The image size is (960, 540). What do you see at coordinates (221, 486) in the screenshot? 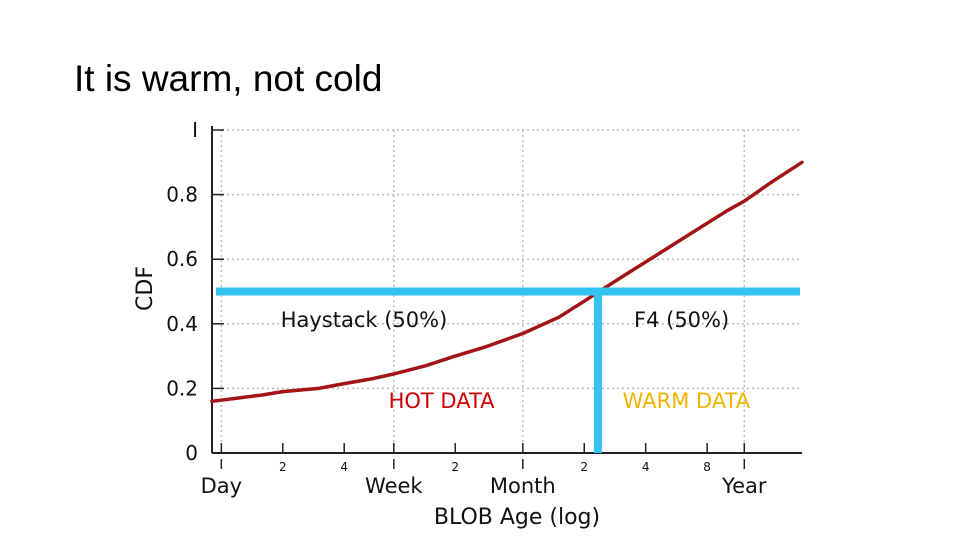
I see `x-tick-label-major: Day` at bounding box center [221, 486].